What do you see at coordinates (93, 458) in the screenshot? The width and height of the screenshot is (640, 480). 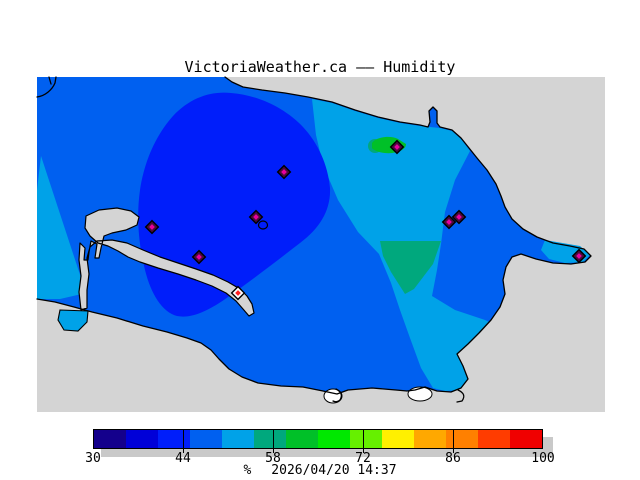 I see `colorbar-tick-label: 30` at bounding box center [93, 458].